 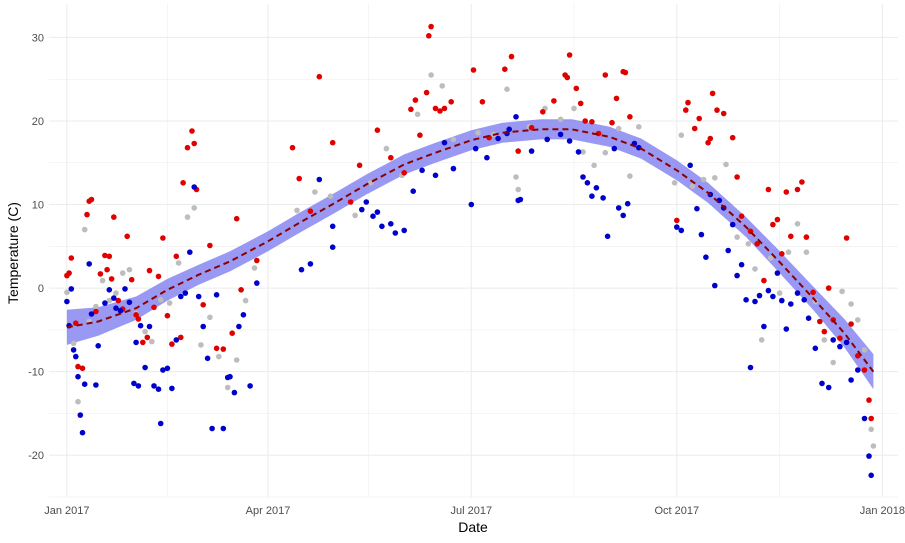 What do you see at coordinates (473, 527) in the screenshot?
I see `x-axis-title: Date` at bounding box center [473, 527].